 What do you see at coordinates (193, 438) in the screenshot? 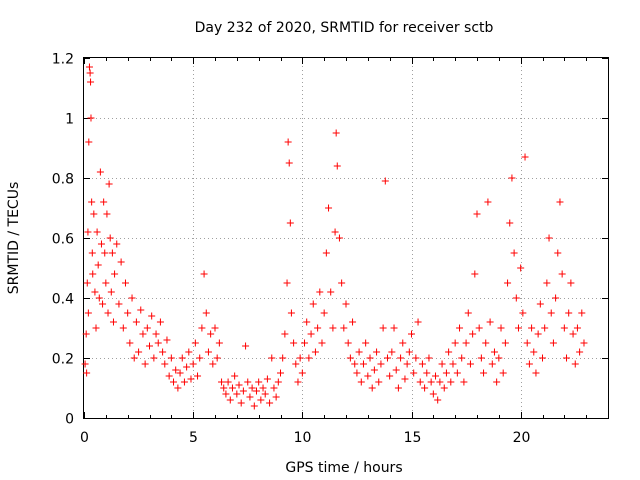
I see `x-tick-label: 5` at bounding box center [193, 438].